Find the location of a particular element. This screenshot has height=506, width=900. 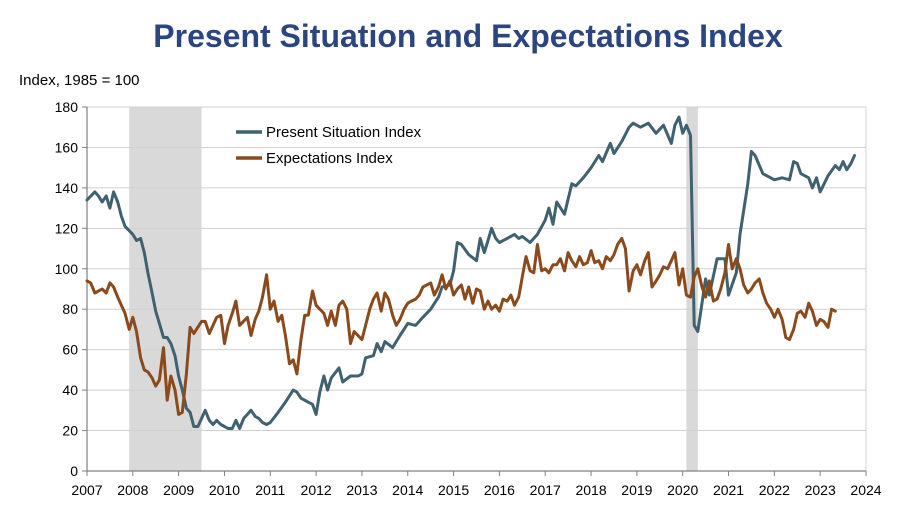

x-tick-label: 2011 is located at coordinates (270, 490).